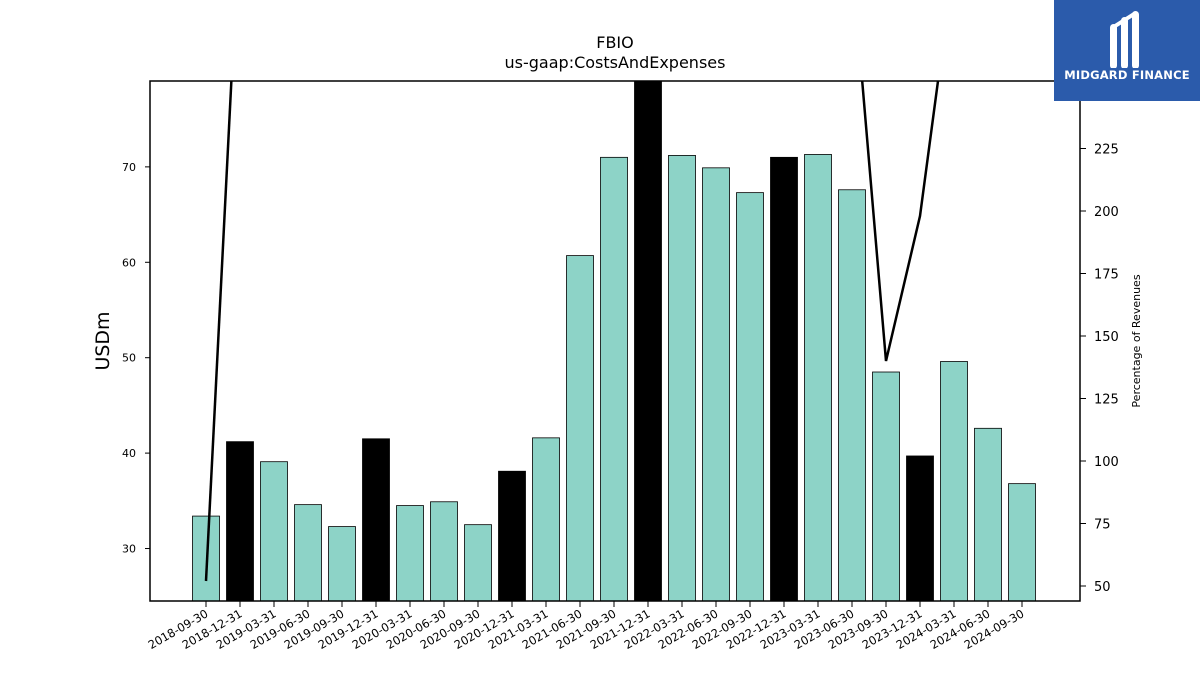  What do you see at coordinates (1106, 400) in the screenshot?
I see `y2-tick-label: 125` at bounding box center [1106, 400].